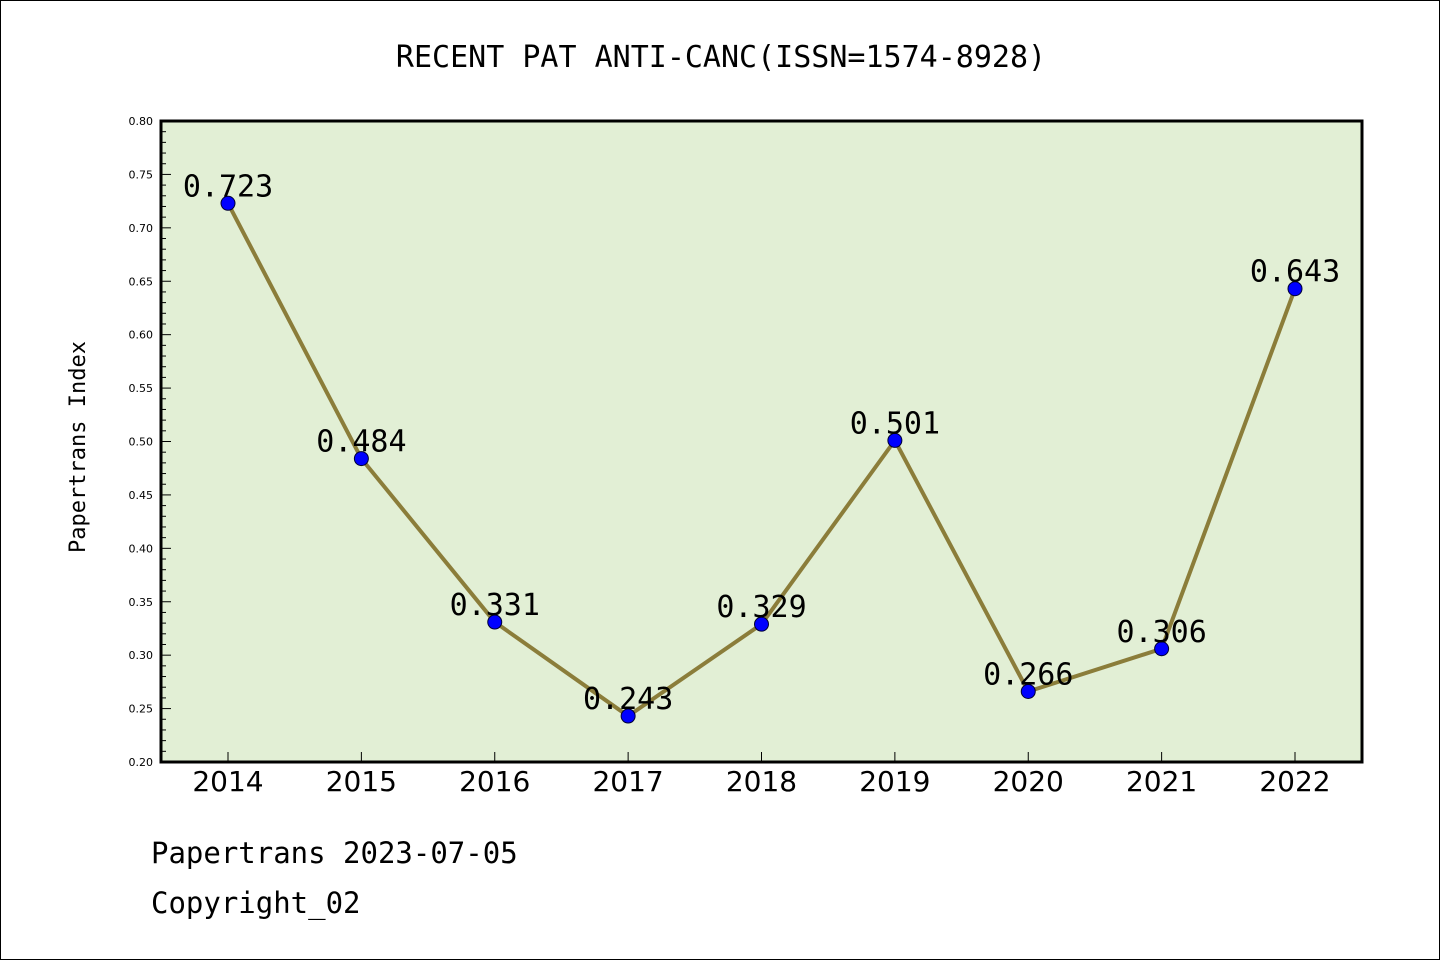 The height and width of the screenshot is (961, 1440). Describe the element at coordinates (141, 388) in the screenshot. I see `y-tick-label: 0.55` at that location.